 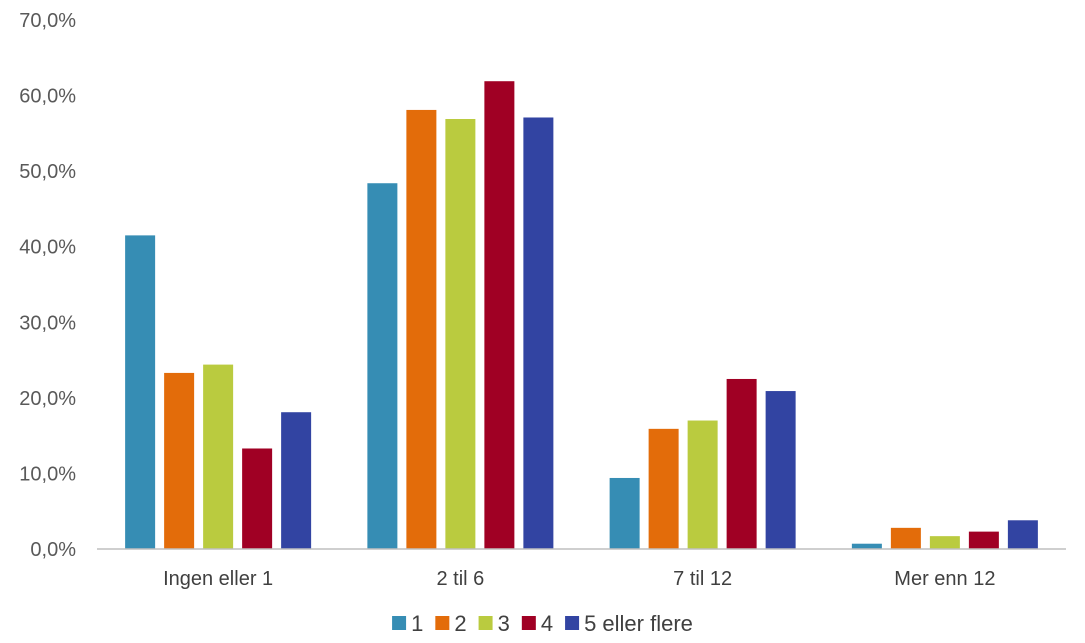 What do you see at coordinates (417, 623) in the screenshot?
I see `legend-label: 1` at bounding box center [417, 623].